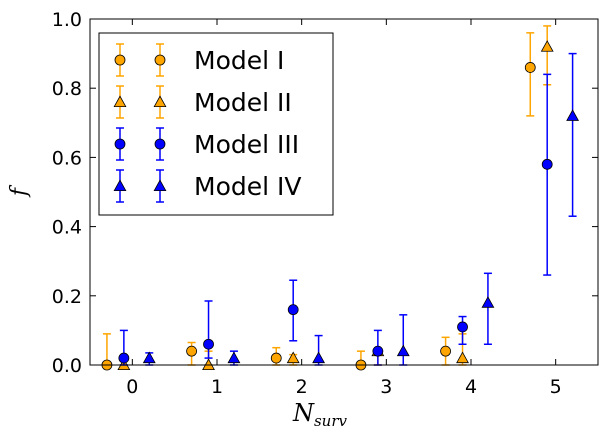 The height and width of the screenshot is (426, 601). I want to click on x-tick-label: 5, so click(556, 387).